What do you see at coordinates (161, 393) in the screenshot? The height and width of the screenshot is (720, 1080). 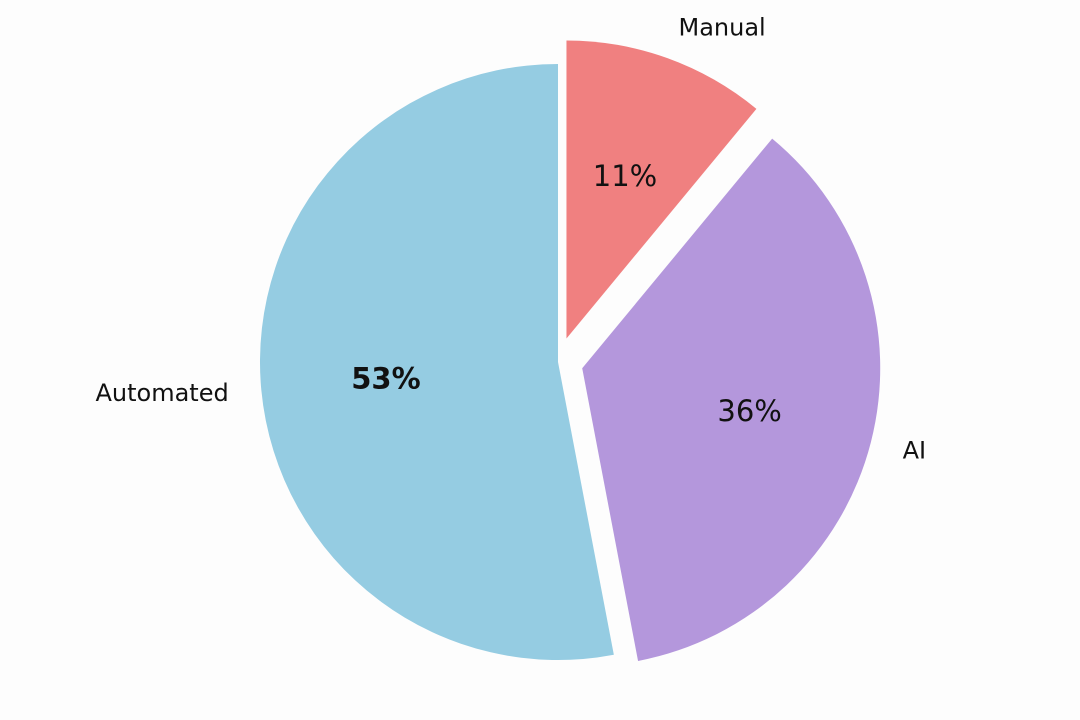 I see `slice-category-label-automated: Automated` at bounding box center [161, 393].